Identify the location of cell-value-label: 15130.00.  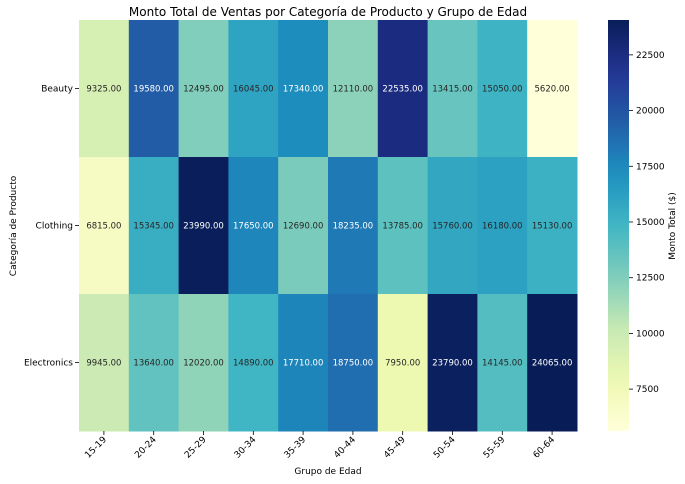
(552, 227).